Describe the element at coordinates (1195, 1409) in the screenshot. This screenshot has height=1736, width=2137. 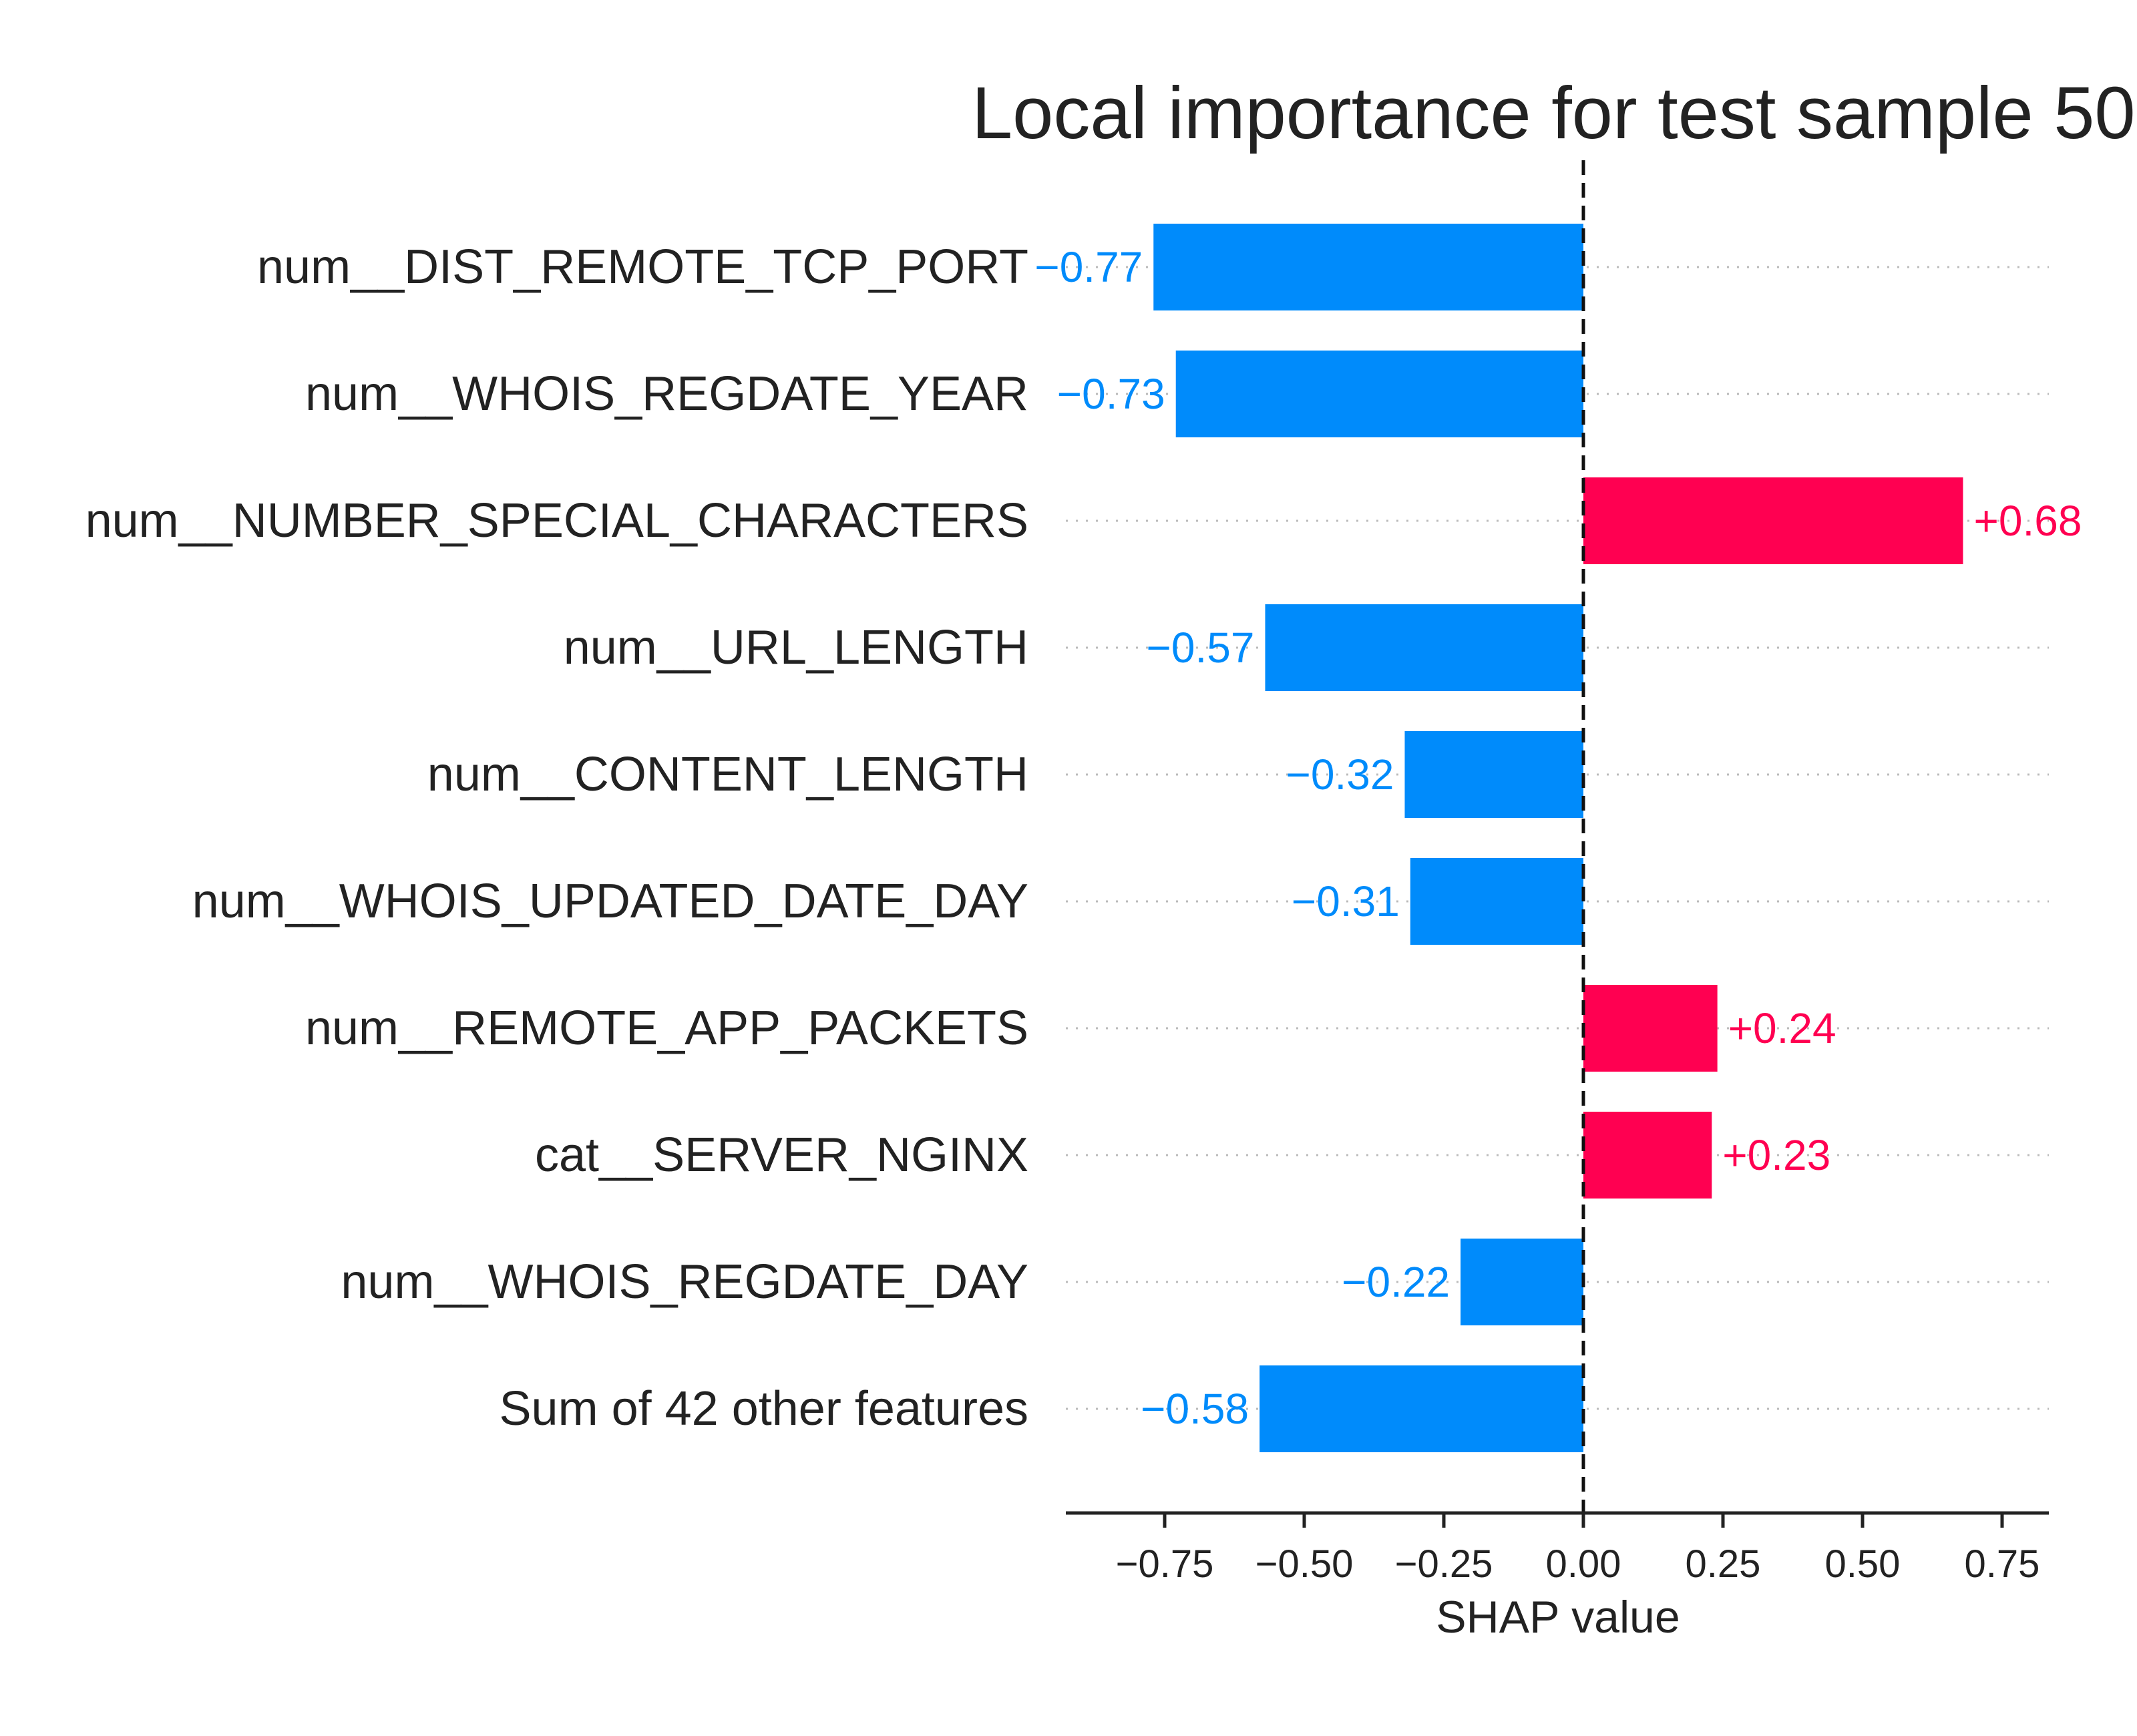
I see `value-label: −0.58` at that location.